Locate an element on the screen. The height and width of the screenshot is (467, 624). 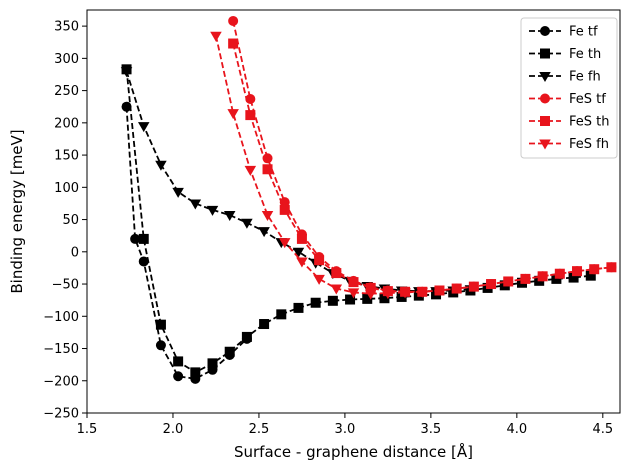
legend-label: FeS th is located at coordinates (589, 122).